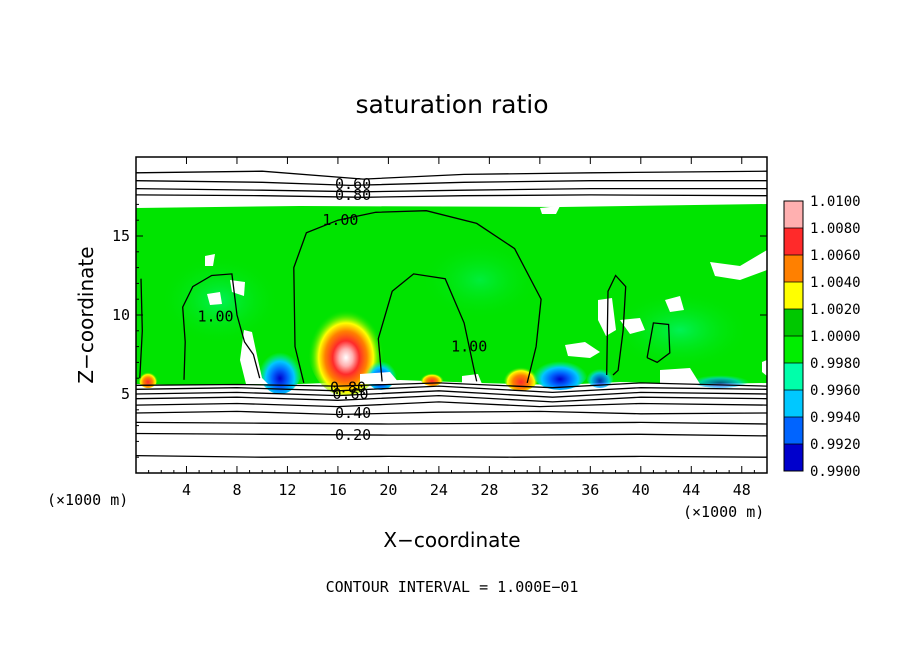 This screenshot has width=904, height=654. I want to click on subsaturation-spot, so click(280, 368).